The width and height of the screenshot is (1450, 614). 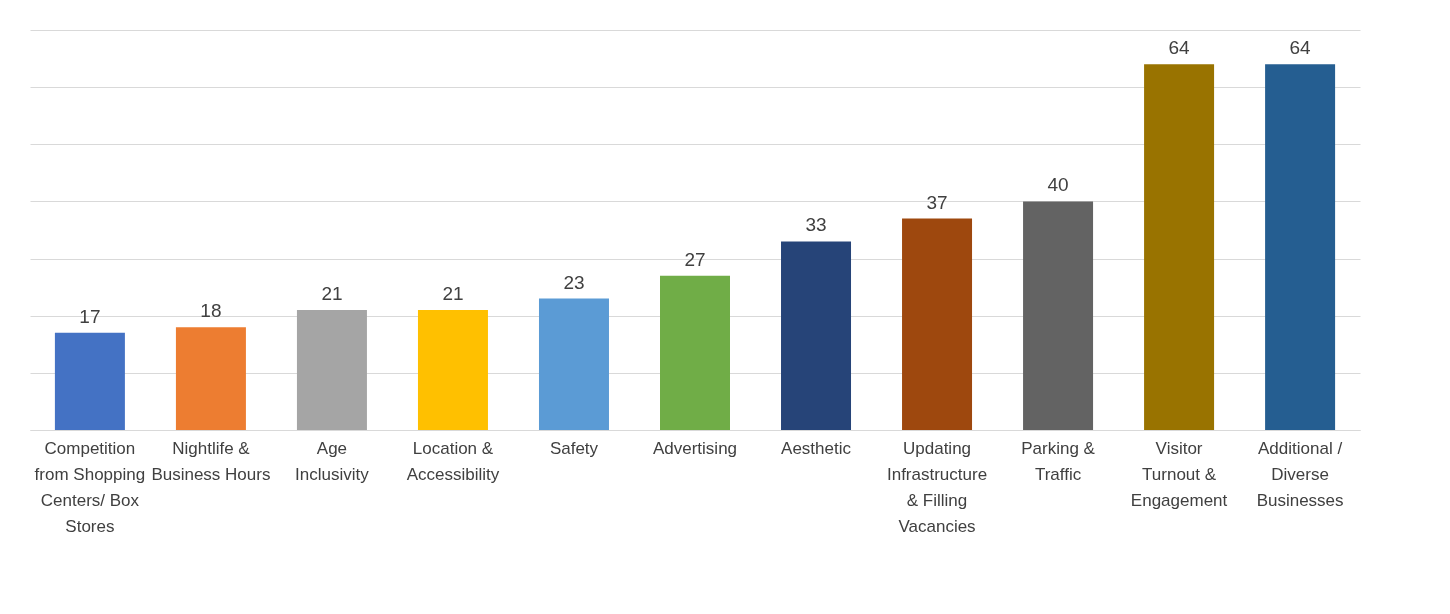 I want to click on data-label: 18, so click(x=211, y=311).